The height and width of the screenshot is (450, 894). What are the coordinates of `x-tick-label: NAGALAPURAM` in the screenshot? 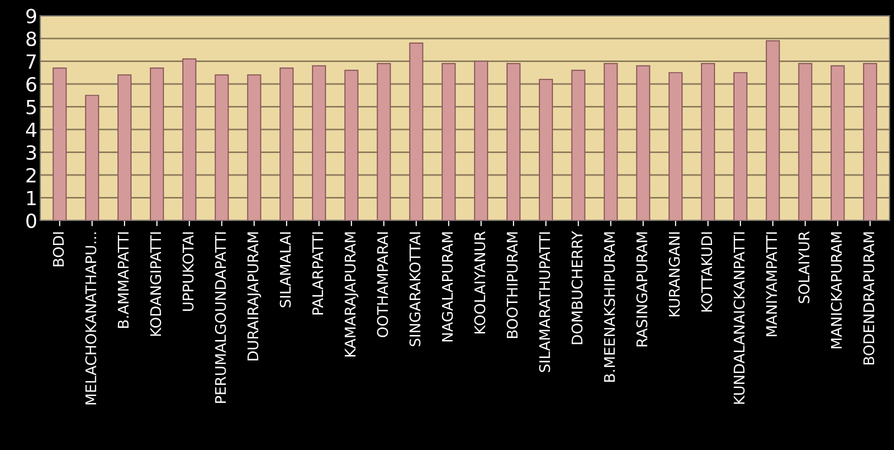 It's located at (447, 287).